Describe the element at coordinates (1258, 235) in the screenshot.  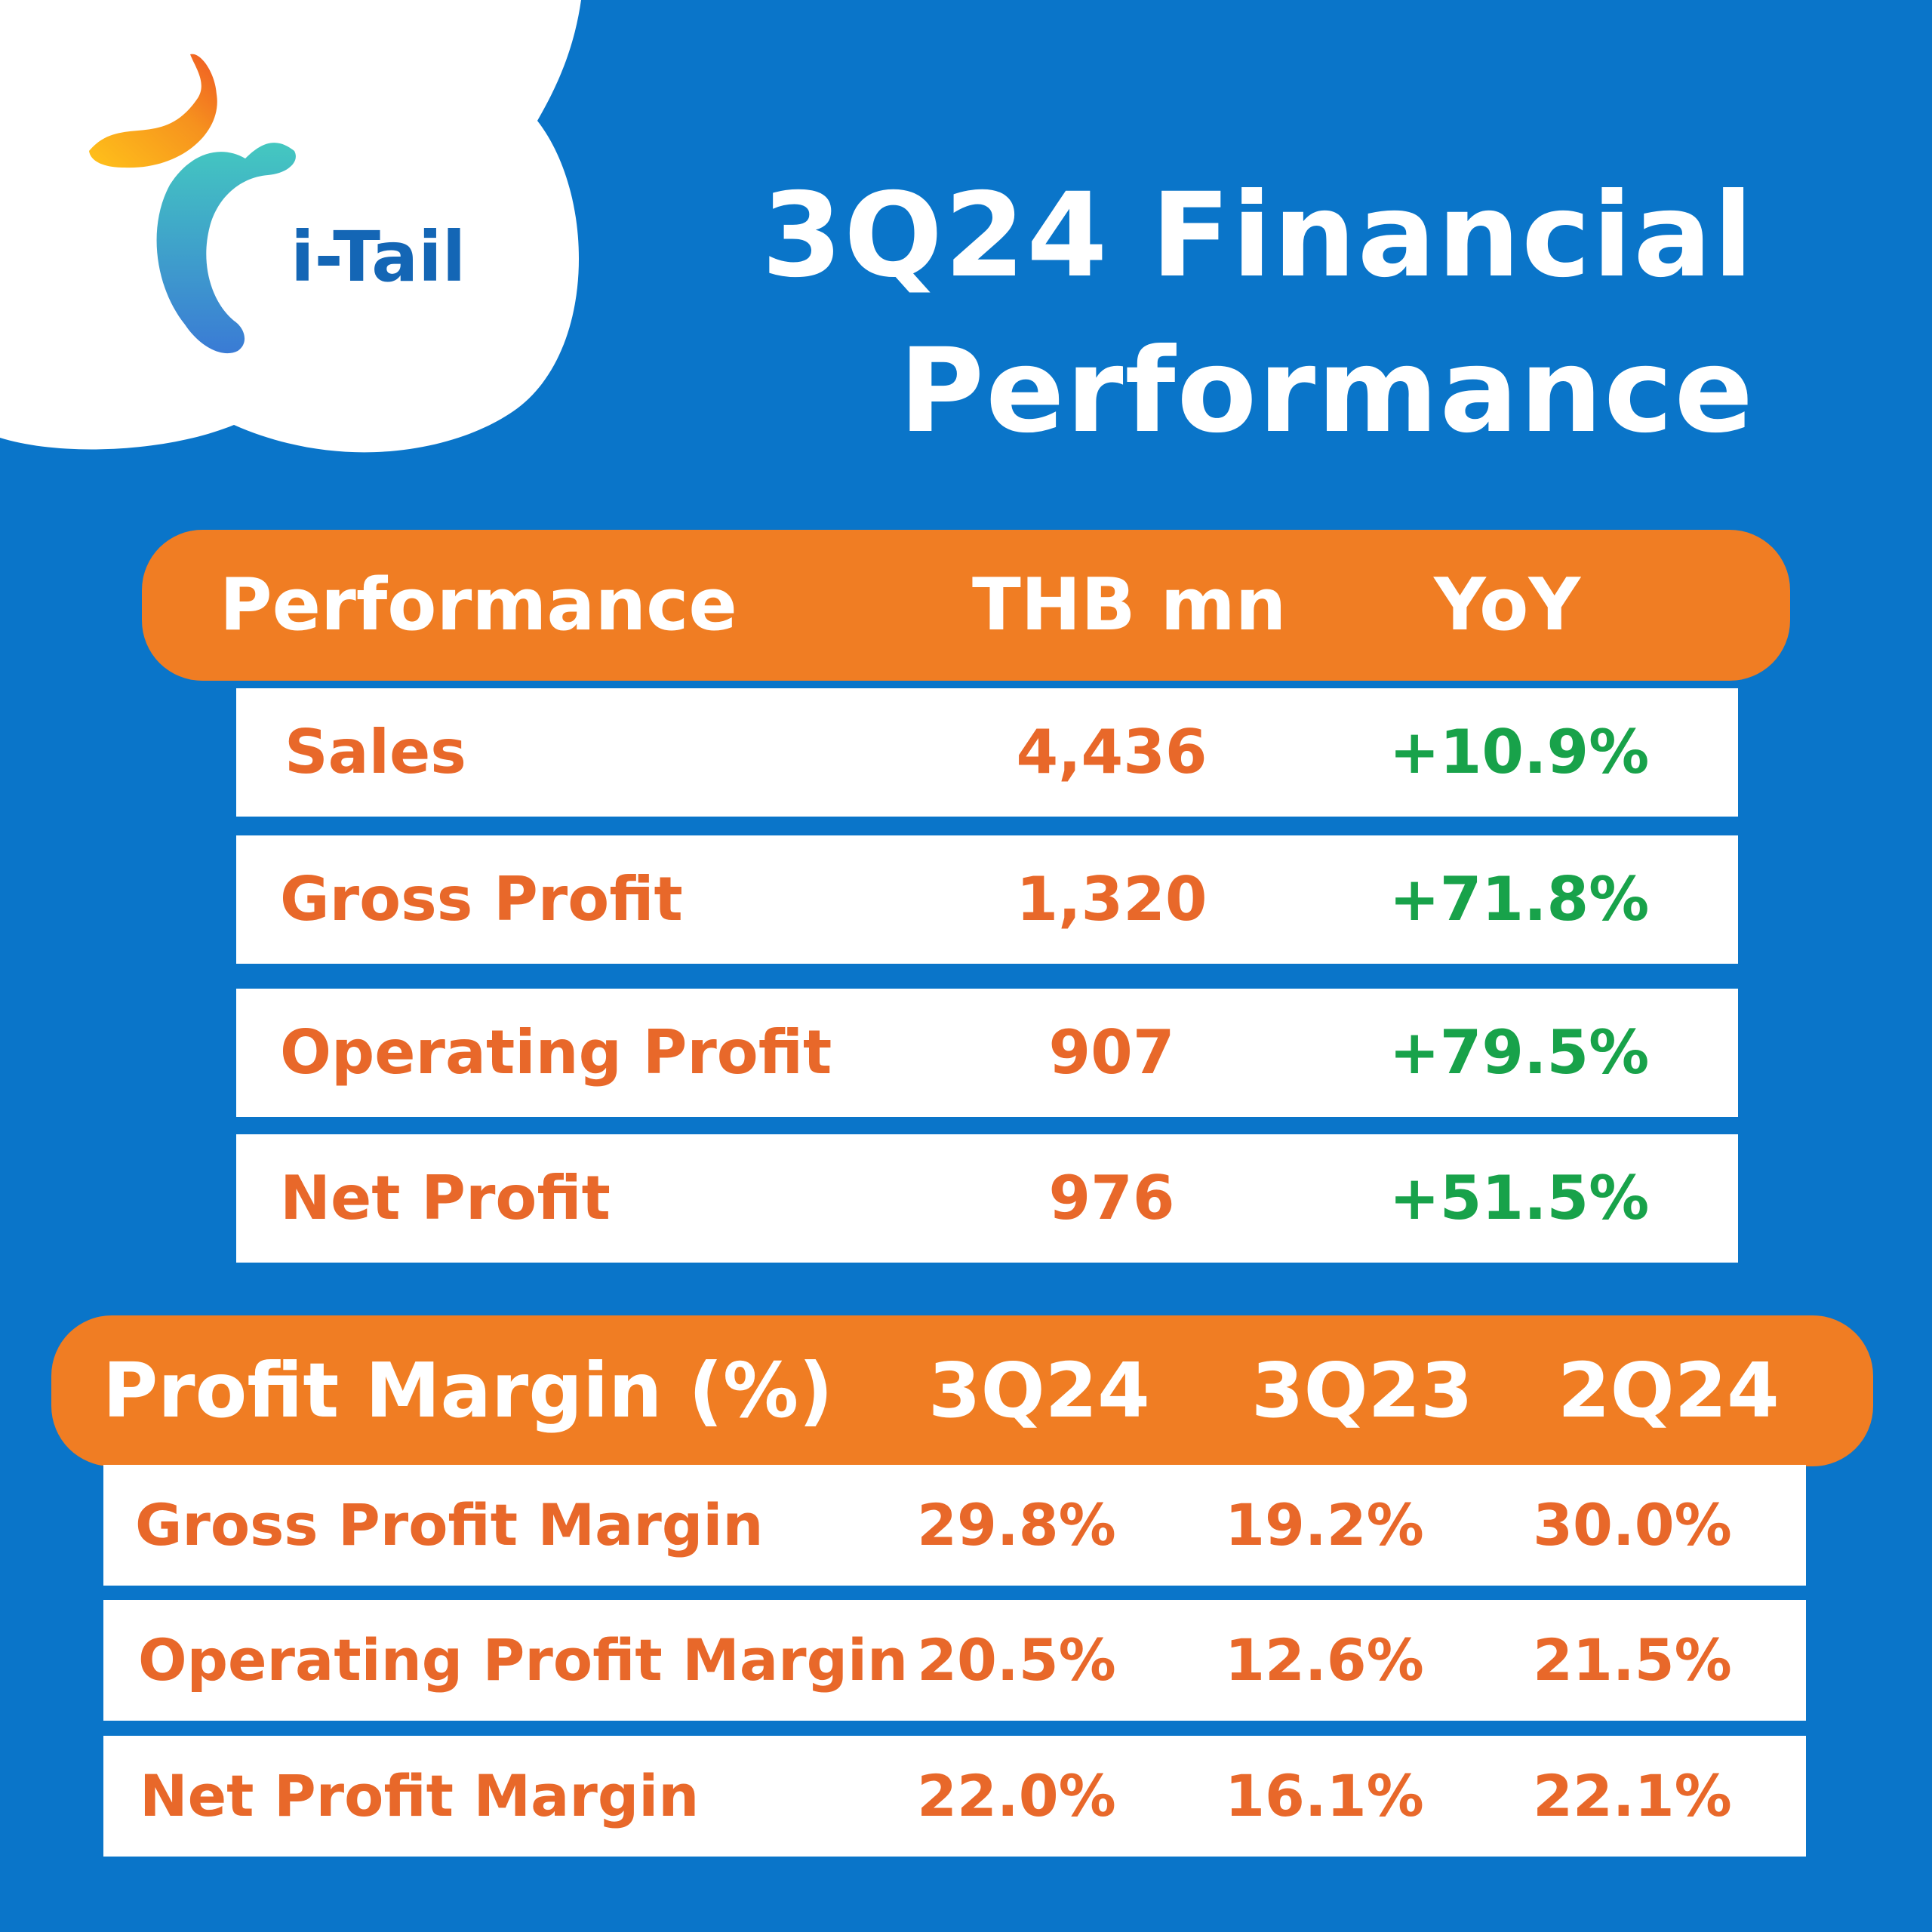
I see `title-line-1: 3Q24 Financial` at that location.